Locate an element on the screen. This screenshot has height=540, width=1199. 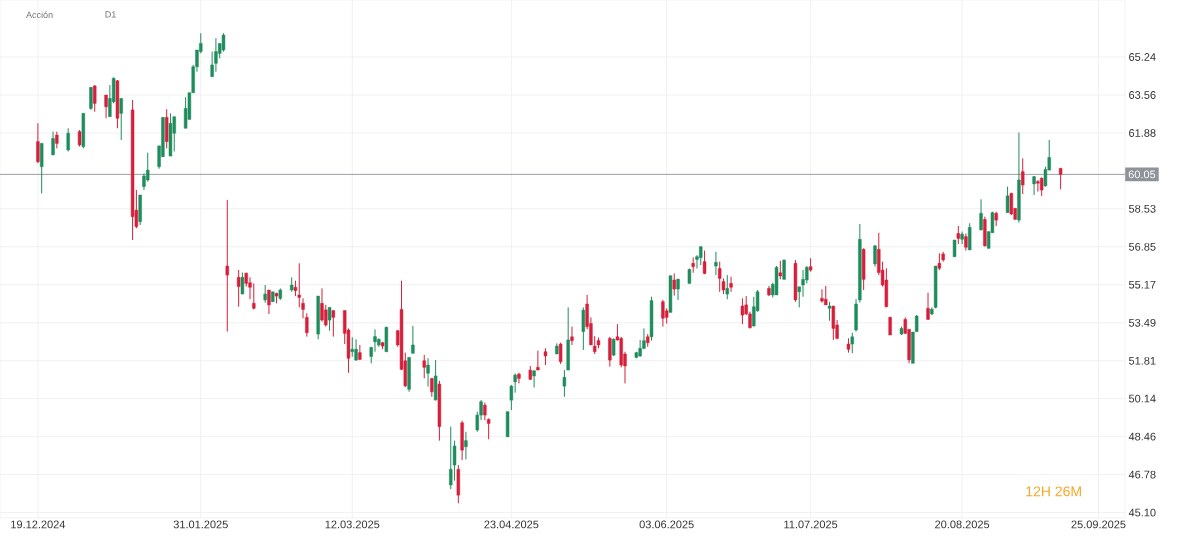
y-tick-label: 63.56 is located at coordinates (1142, 95).